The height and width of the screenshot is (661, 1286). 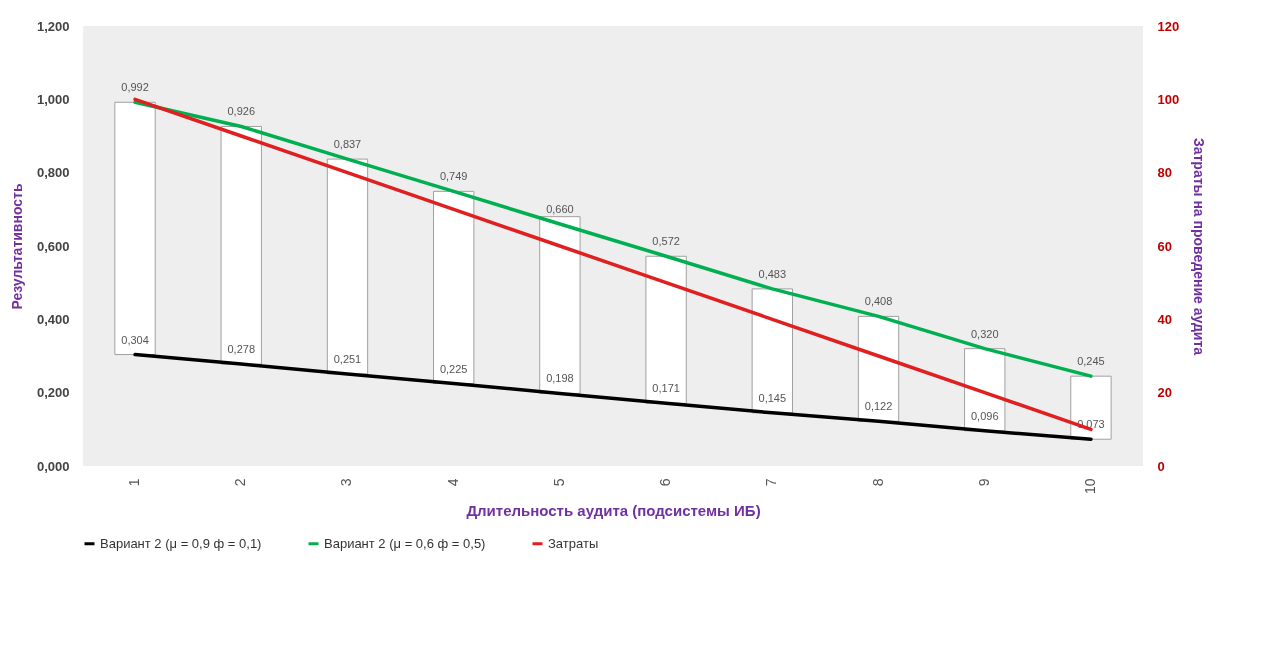 What do you see at coordinates (772, 397) in the screenshot?
I see `data-label: 0,145` at bounding box center [772, 397].